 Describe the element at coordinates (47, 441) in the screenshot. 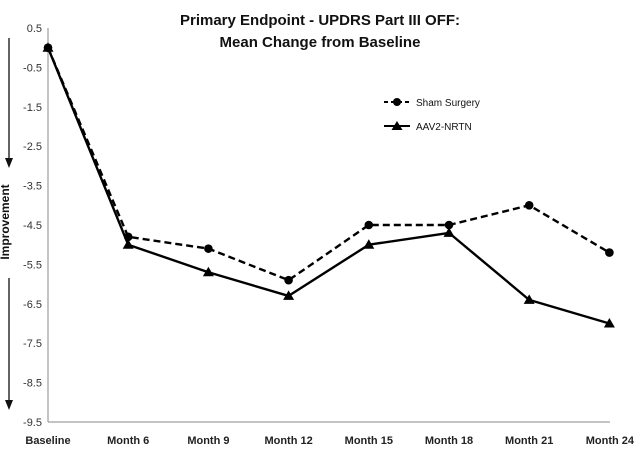

I see `x-tick-label: Baseline` at that location.